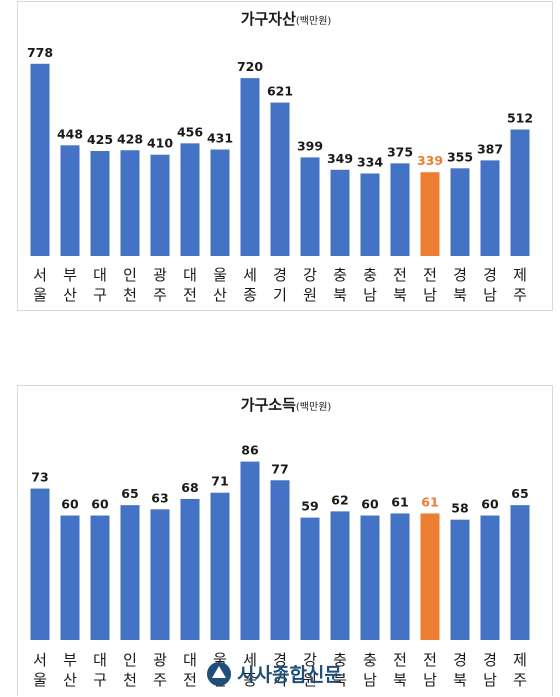 This screenshot has height=697, width=560. What do you see at coordinates (520, 572) in the screenshot?
I see `income-bar-제주` at bounding box center [520, 572].